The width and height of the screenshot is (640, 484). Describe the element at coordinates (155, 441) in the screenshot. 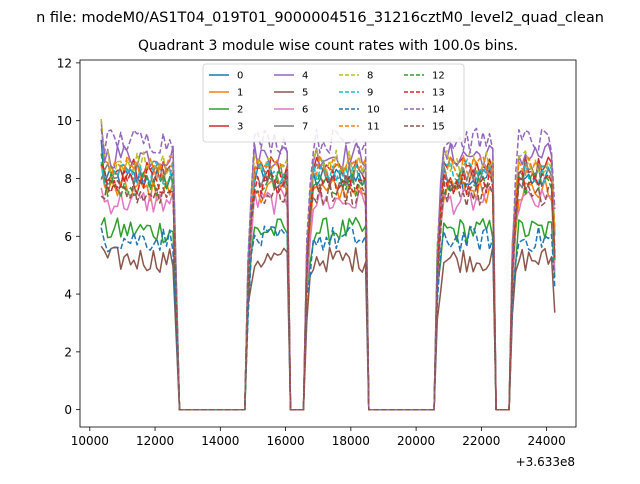

I see `x-tick-label: 12000` at that location.